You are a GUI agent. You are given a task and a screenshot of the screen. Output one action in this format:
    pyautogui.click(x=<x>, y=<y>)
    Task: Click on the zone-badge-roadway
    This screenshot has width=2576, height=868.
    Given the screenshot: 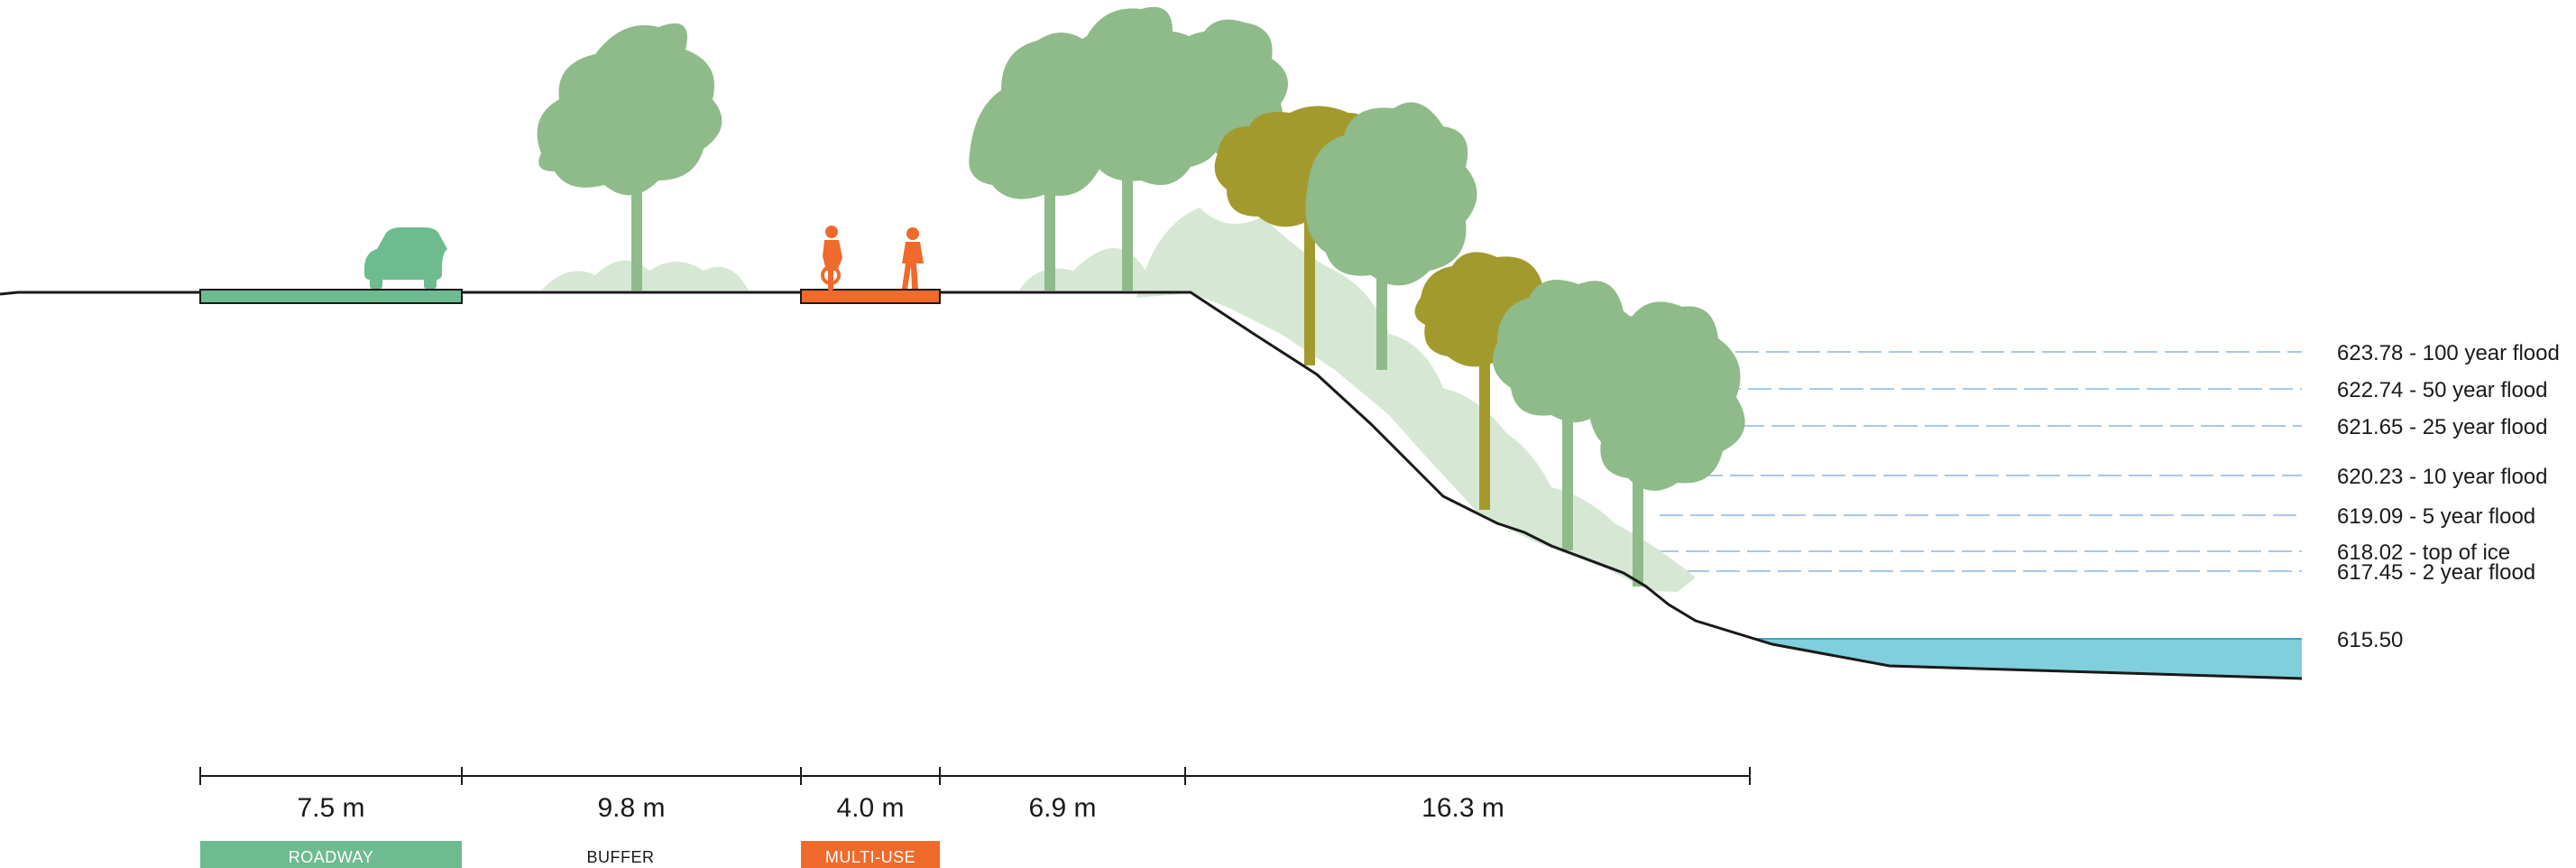 What is the action you would take?
    pyautogui.click(x=331, y=855)
    